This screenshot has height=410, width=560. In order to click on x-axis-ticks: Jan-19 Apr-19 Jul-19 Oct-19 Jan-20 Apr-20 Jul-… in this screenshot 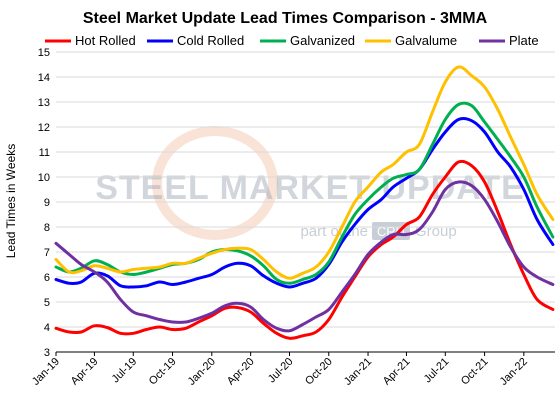, I will do `click(280, 370)`.